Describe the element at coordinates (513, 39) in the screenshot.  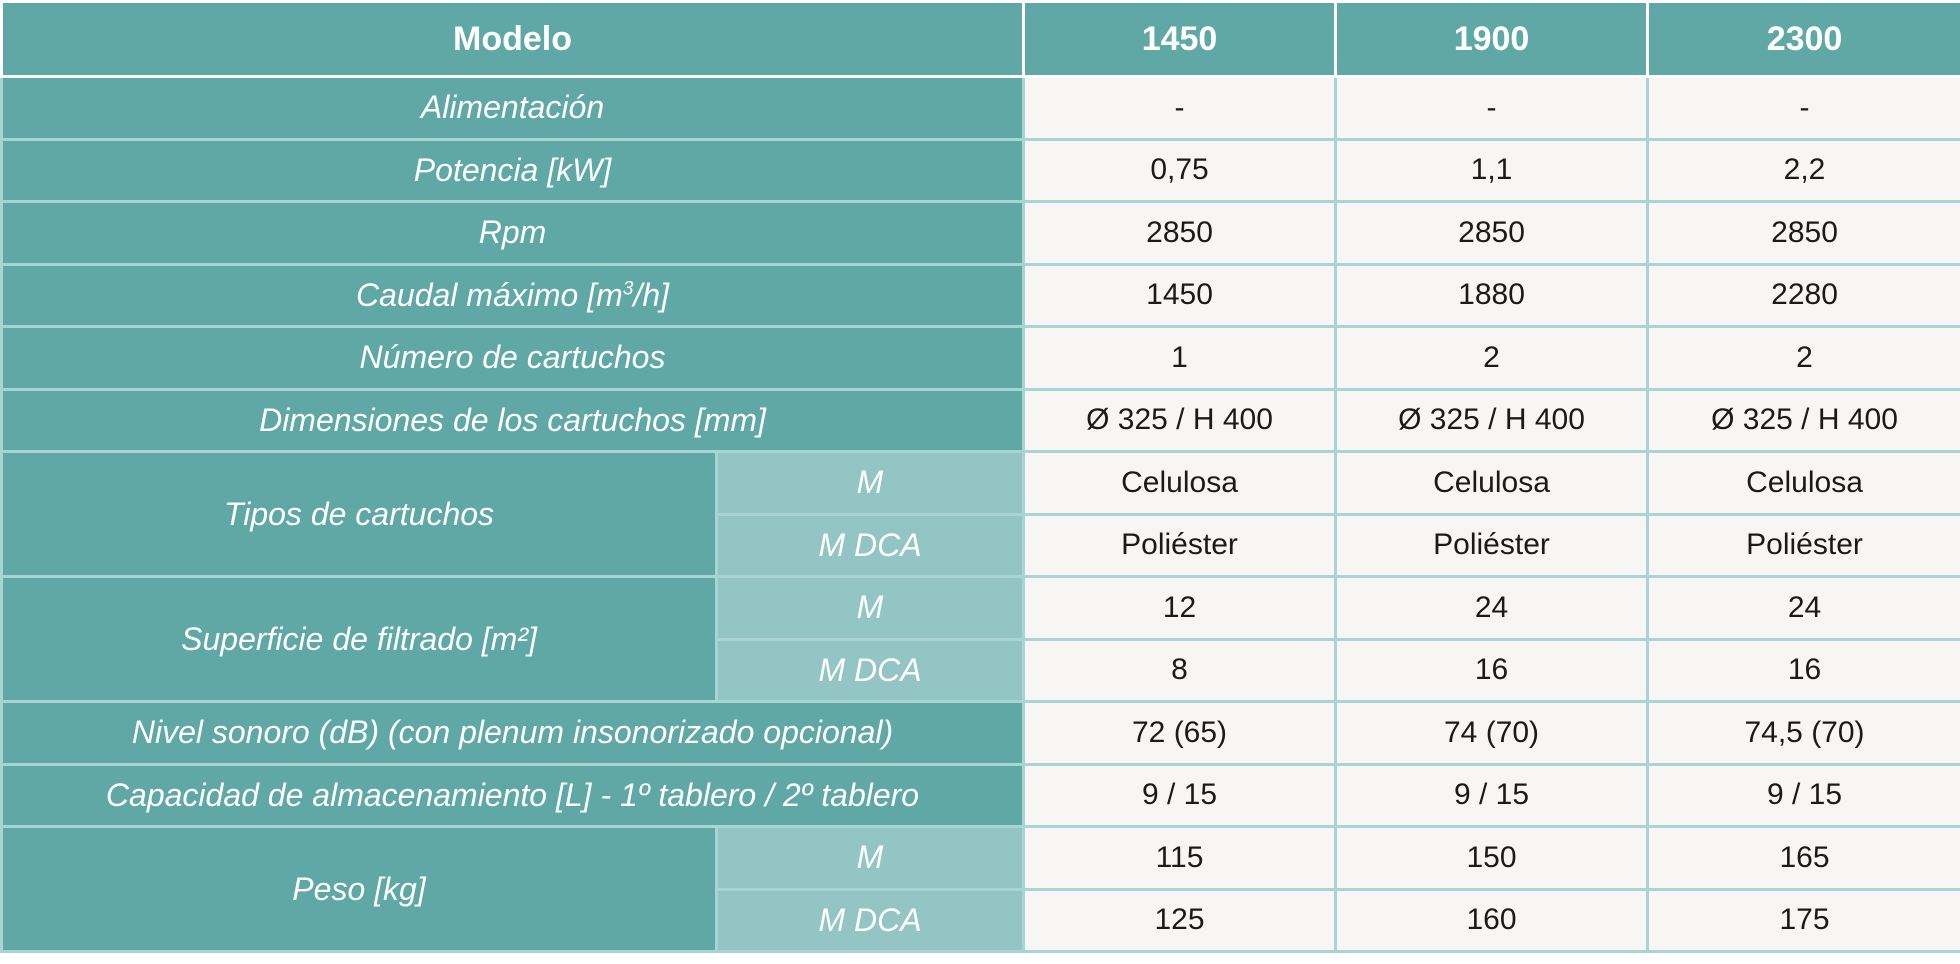
I see `model-header: Modelo` at that location.